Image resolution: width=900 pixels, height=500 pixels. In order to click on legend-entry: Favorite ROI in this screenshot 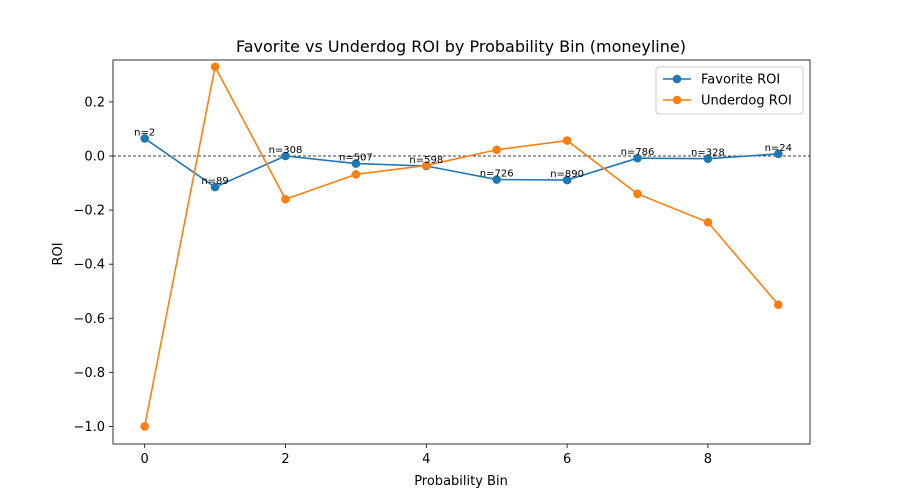, I will do `click(740, 80)`.